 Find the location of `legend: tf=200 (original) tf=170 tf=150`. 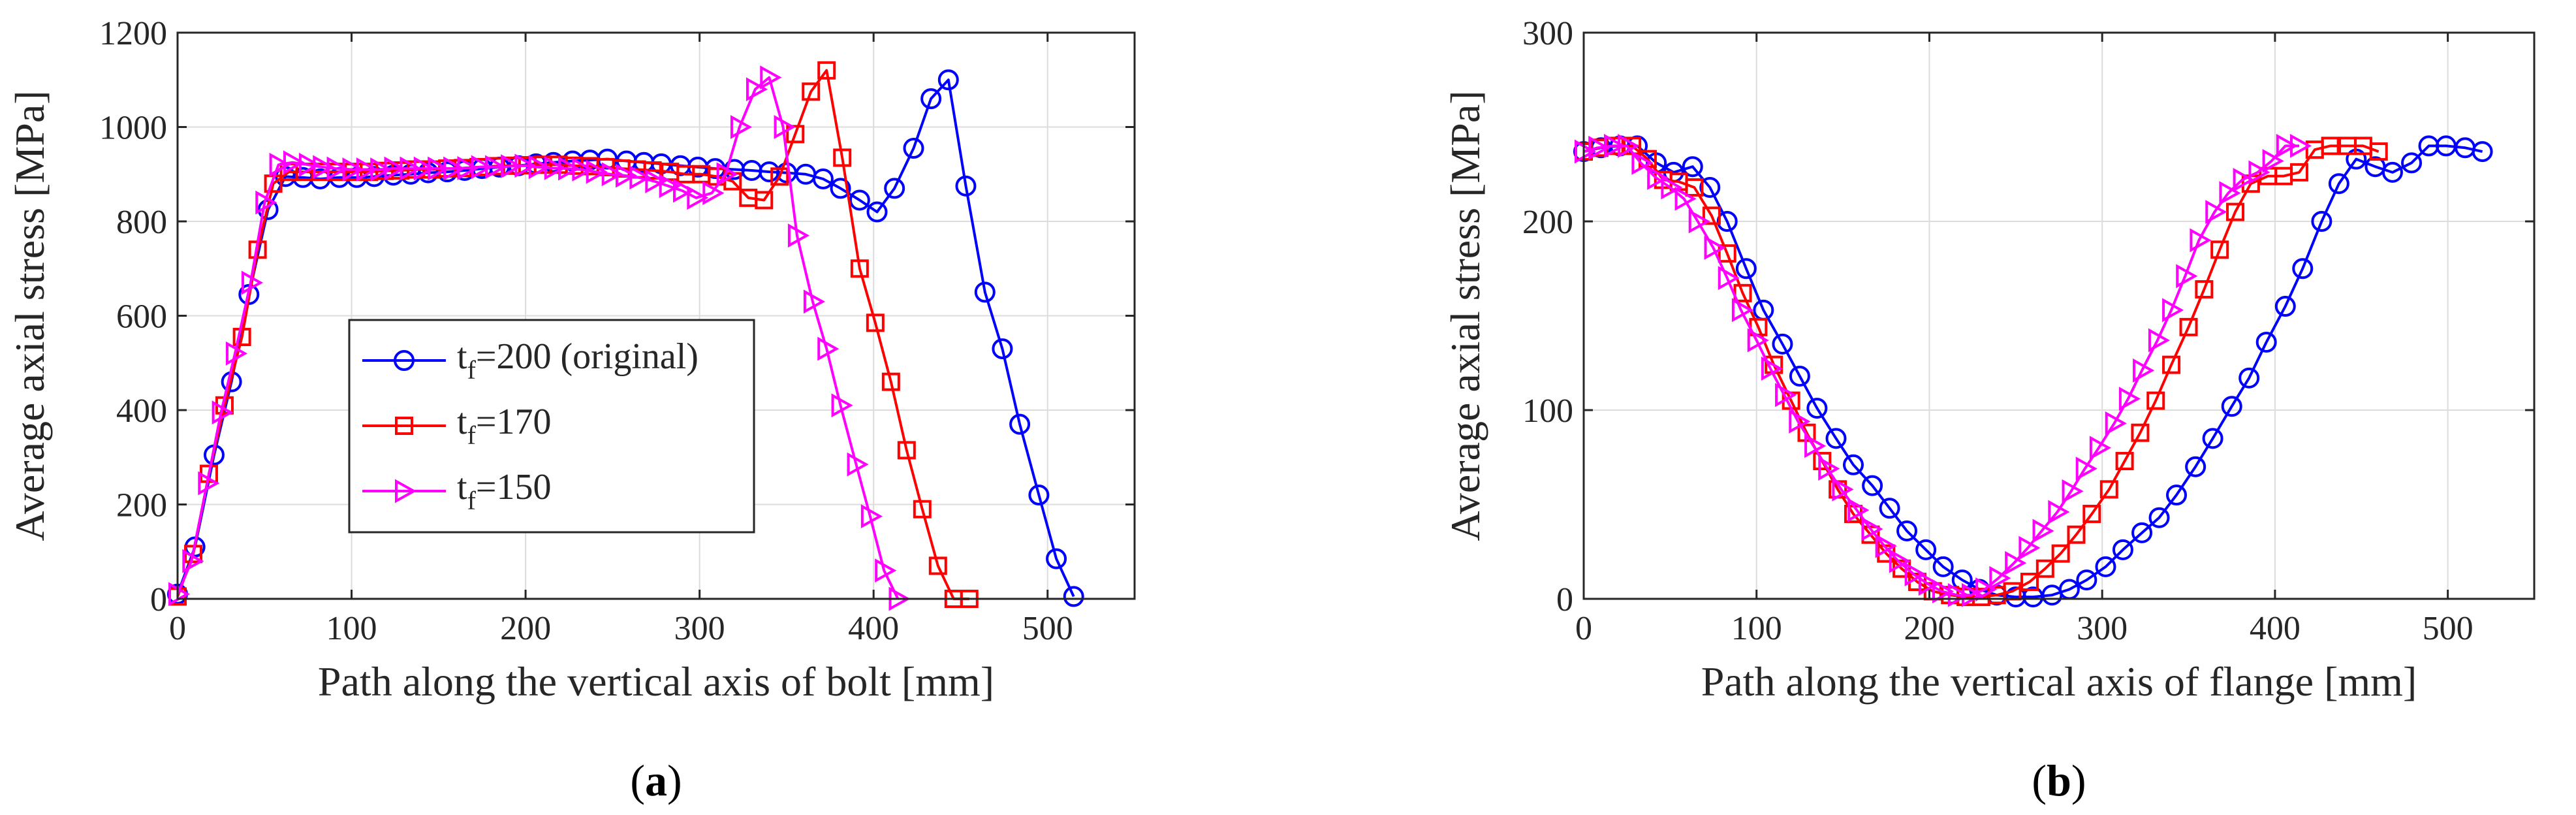

legend: tf=200 (original) tf=170 tf=150 is located at coordinates (551, 427).